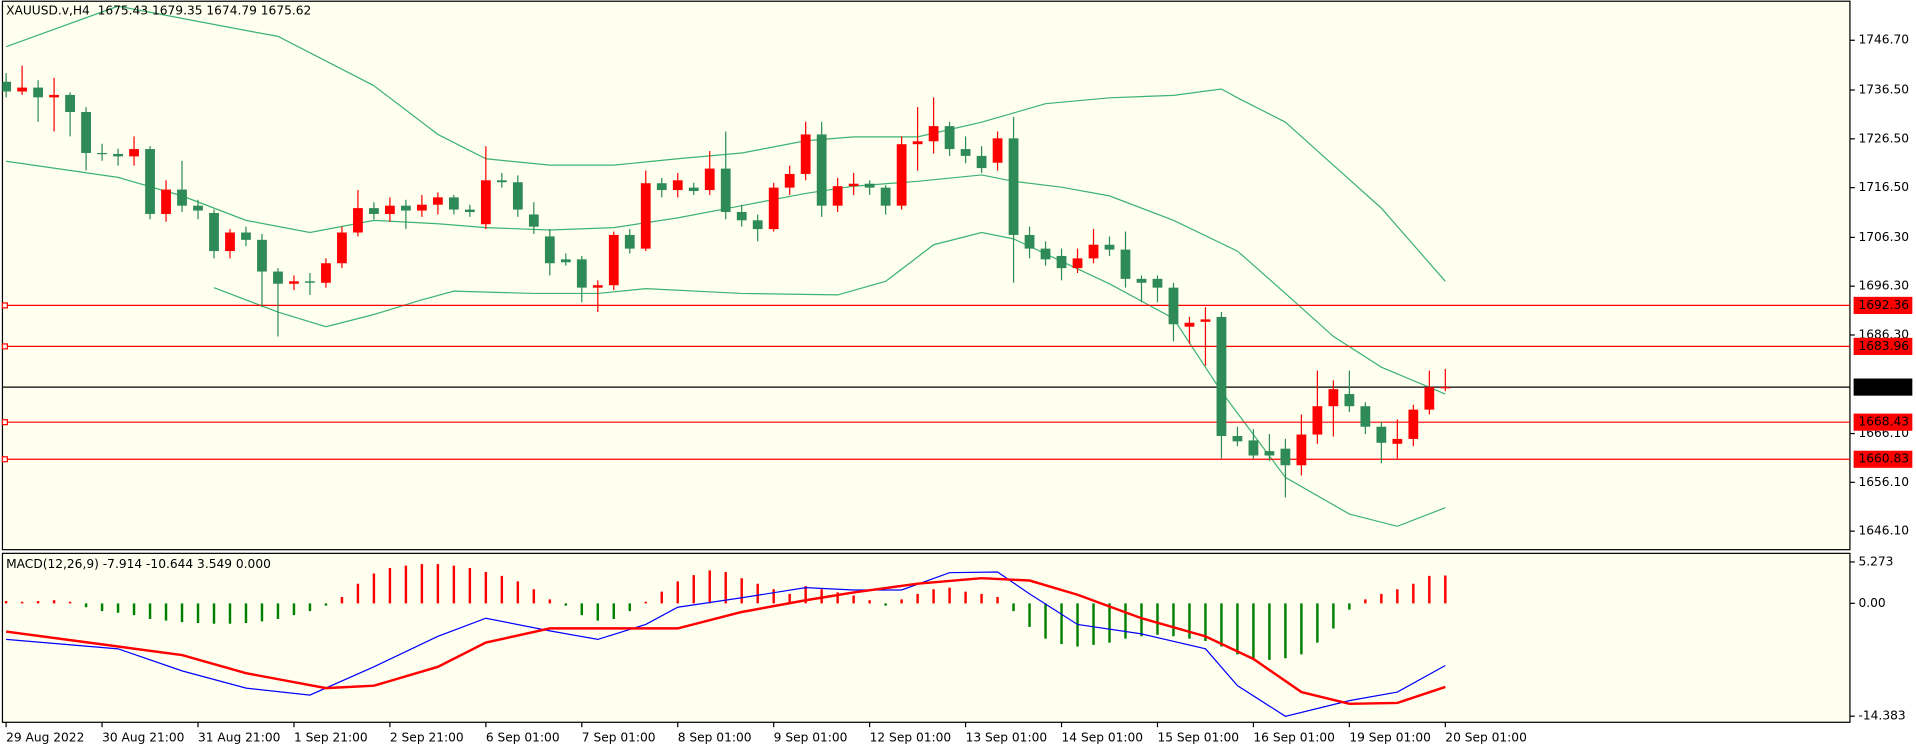  I want to click on y-tick-label: 1646.10, so click(1883, 531).